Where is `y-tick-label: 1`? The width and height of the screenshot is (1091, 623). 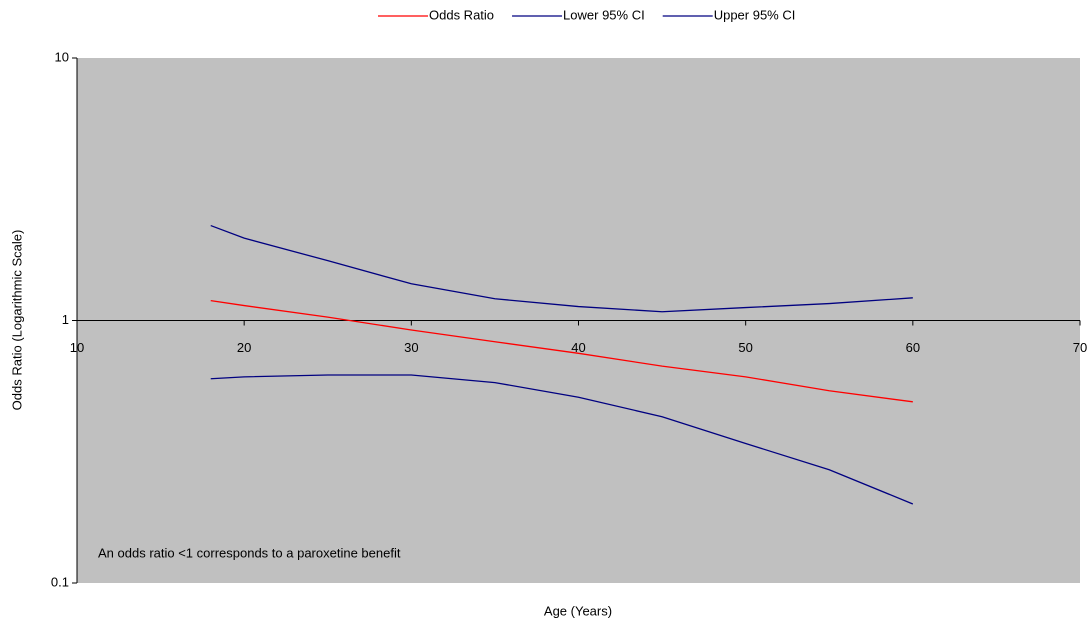 y-tick-label: 1 is located at coordinates (65, 319).